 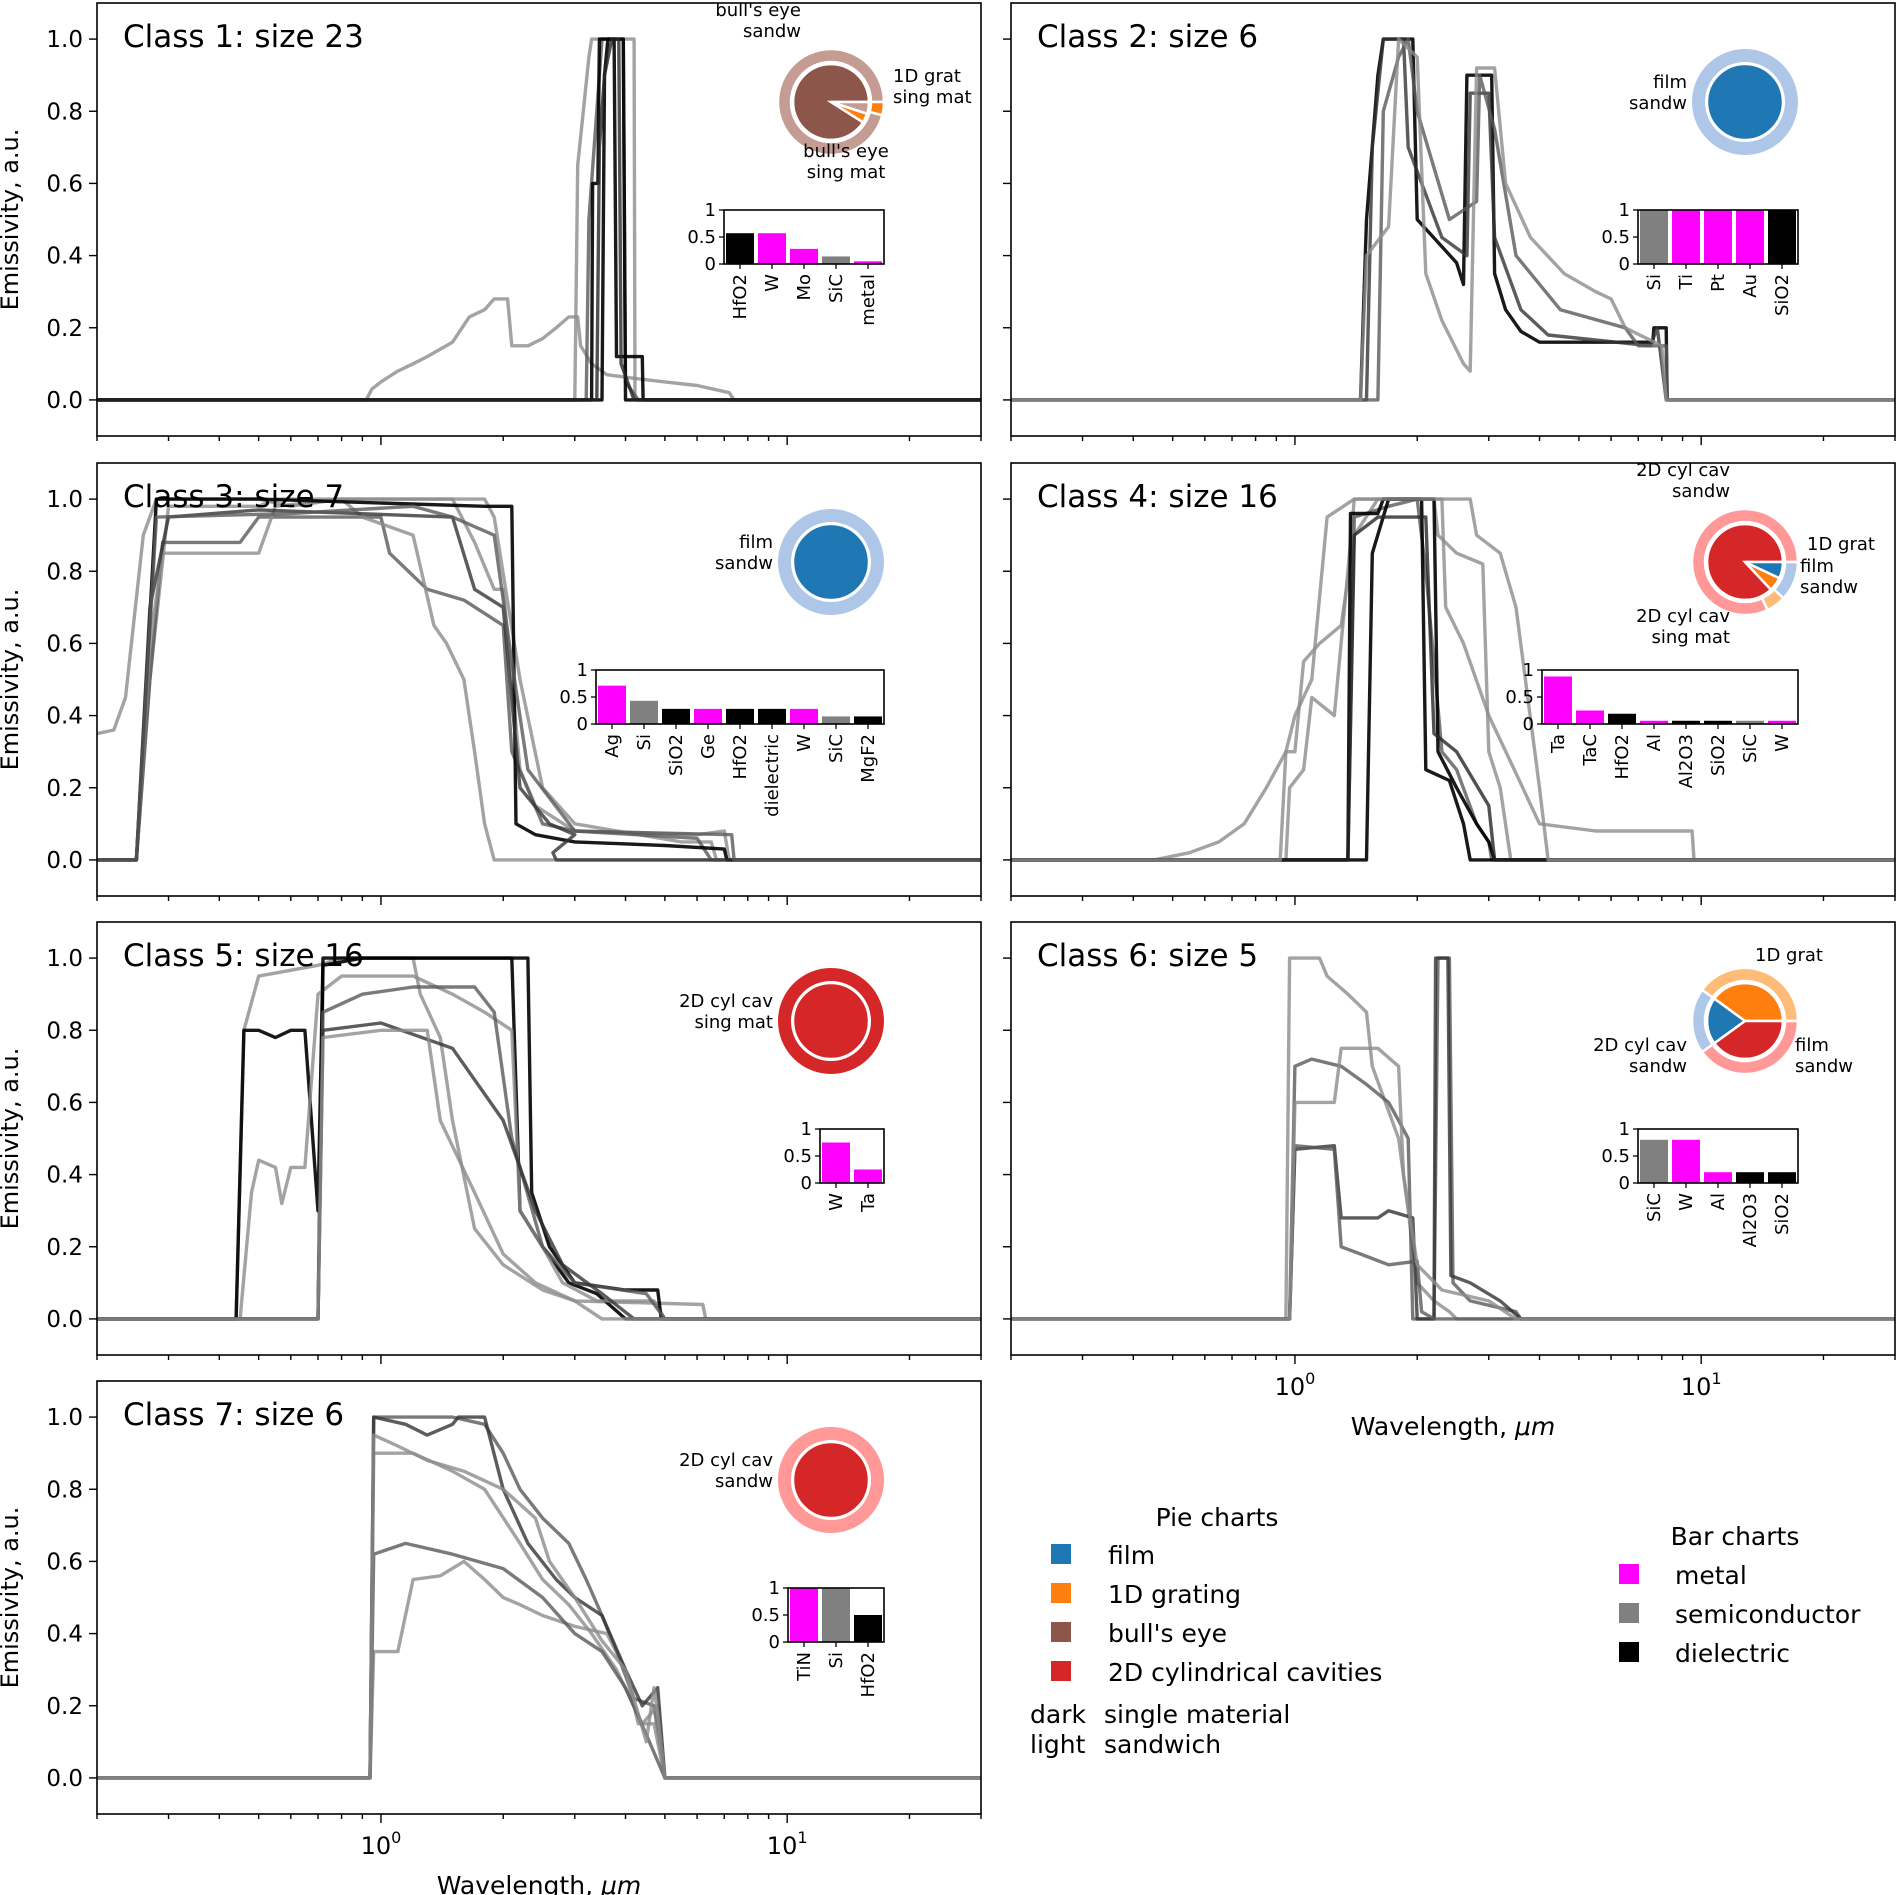 What do you see at coordinates (758, 10) in the screenshot?
I see `pie-label: bull's eye` at bounding box center [758, 10].